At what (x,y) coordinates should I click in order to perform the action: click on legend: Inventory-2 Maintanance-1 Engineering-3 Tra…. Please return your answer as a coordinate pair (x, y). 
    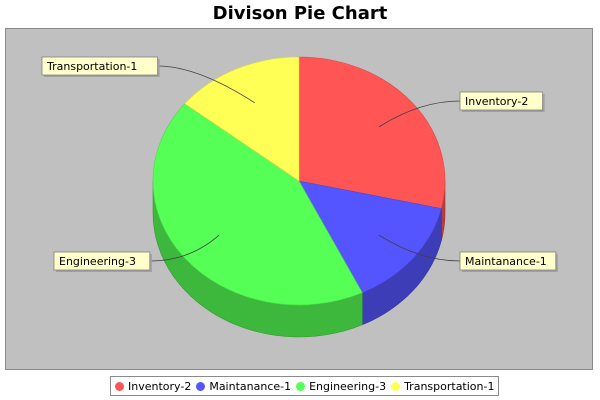
    Looking at the image, I should click on (305, 386).